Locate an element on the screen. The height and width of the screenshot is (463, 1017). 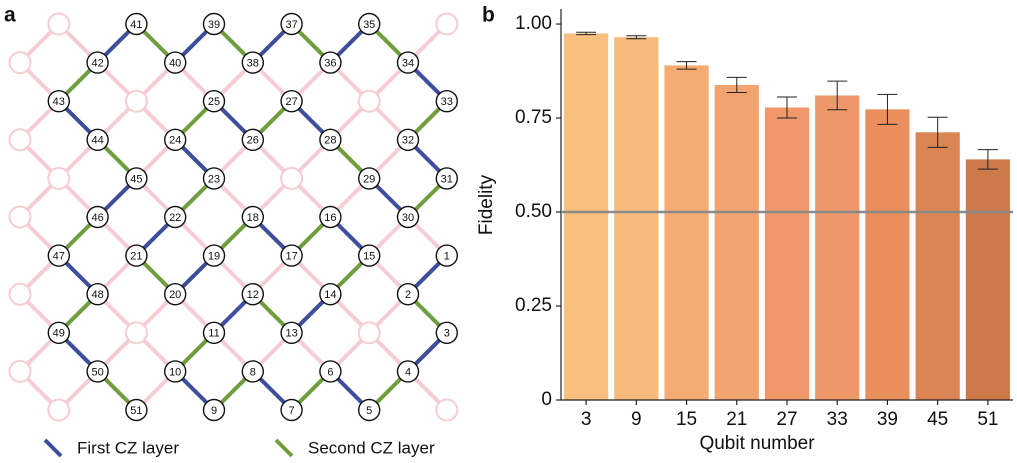
legend-label: First CZ layer is located at coordinates (128, 447).